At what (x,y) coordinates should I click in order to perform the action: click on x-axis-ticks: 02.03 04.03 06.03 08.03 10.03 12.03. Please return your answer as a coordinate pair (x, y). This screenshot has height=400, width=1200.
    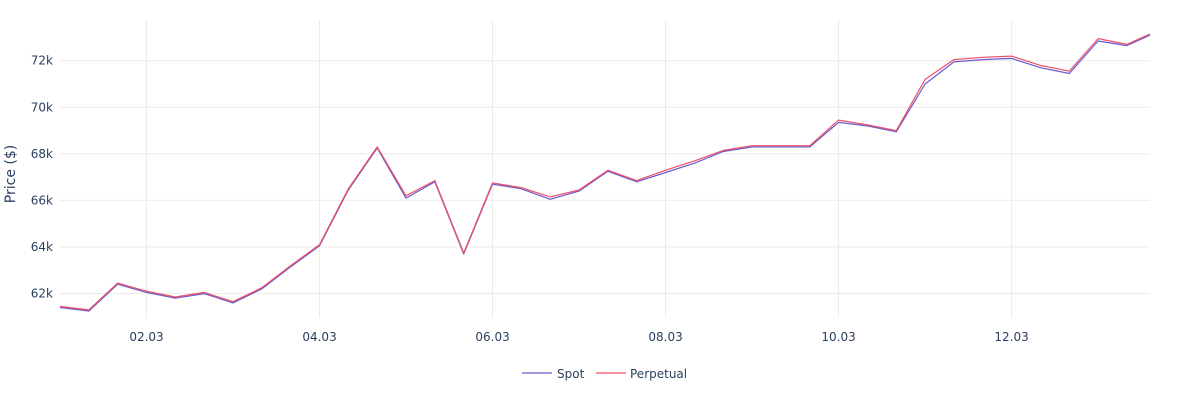
    Looking at the image, I should click on (578, 337).